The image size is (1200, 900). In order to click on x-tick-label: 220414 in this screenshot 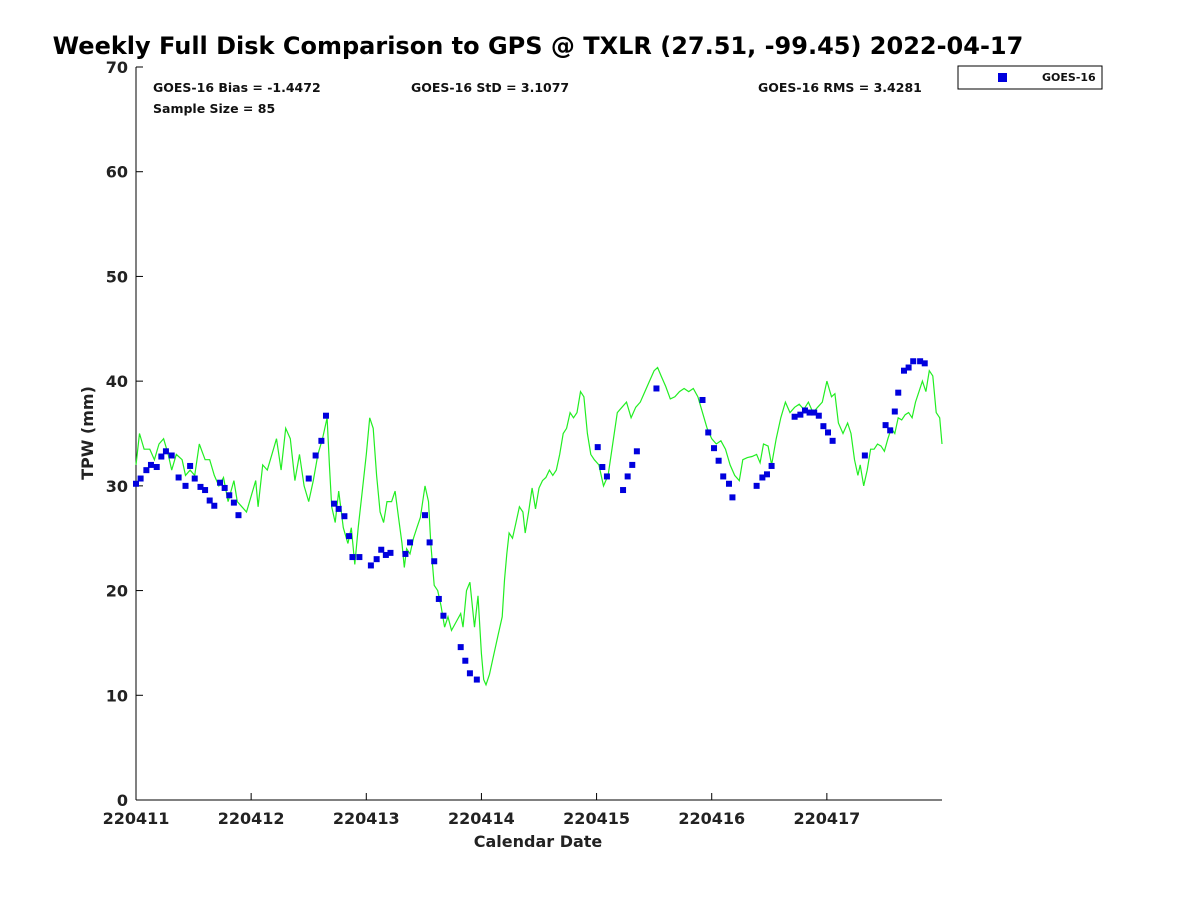, I will do `click(481, 818)`.